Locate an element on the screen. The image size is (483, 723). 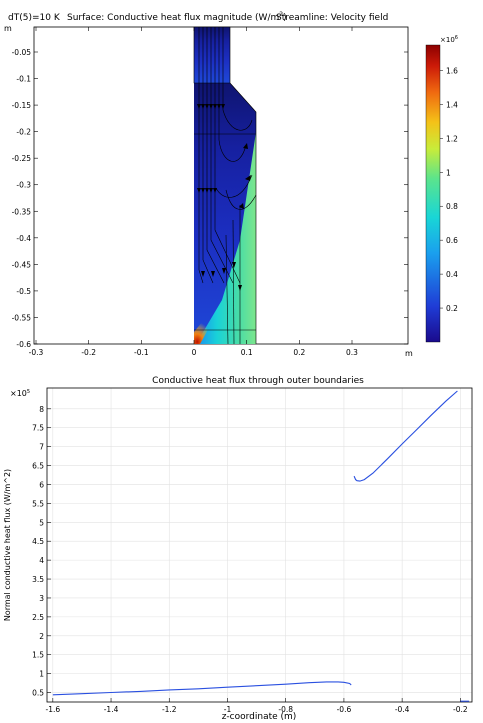
y-tick-label: -0.15 is located at coordinates (22, 105).